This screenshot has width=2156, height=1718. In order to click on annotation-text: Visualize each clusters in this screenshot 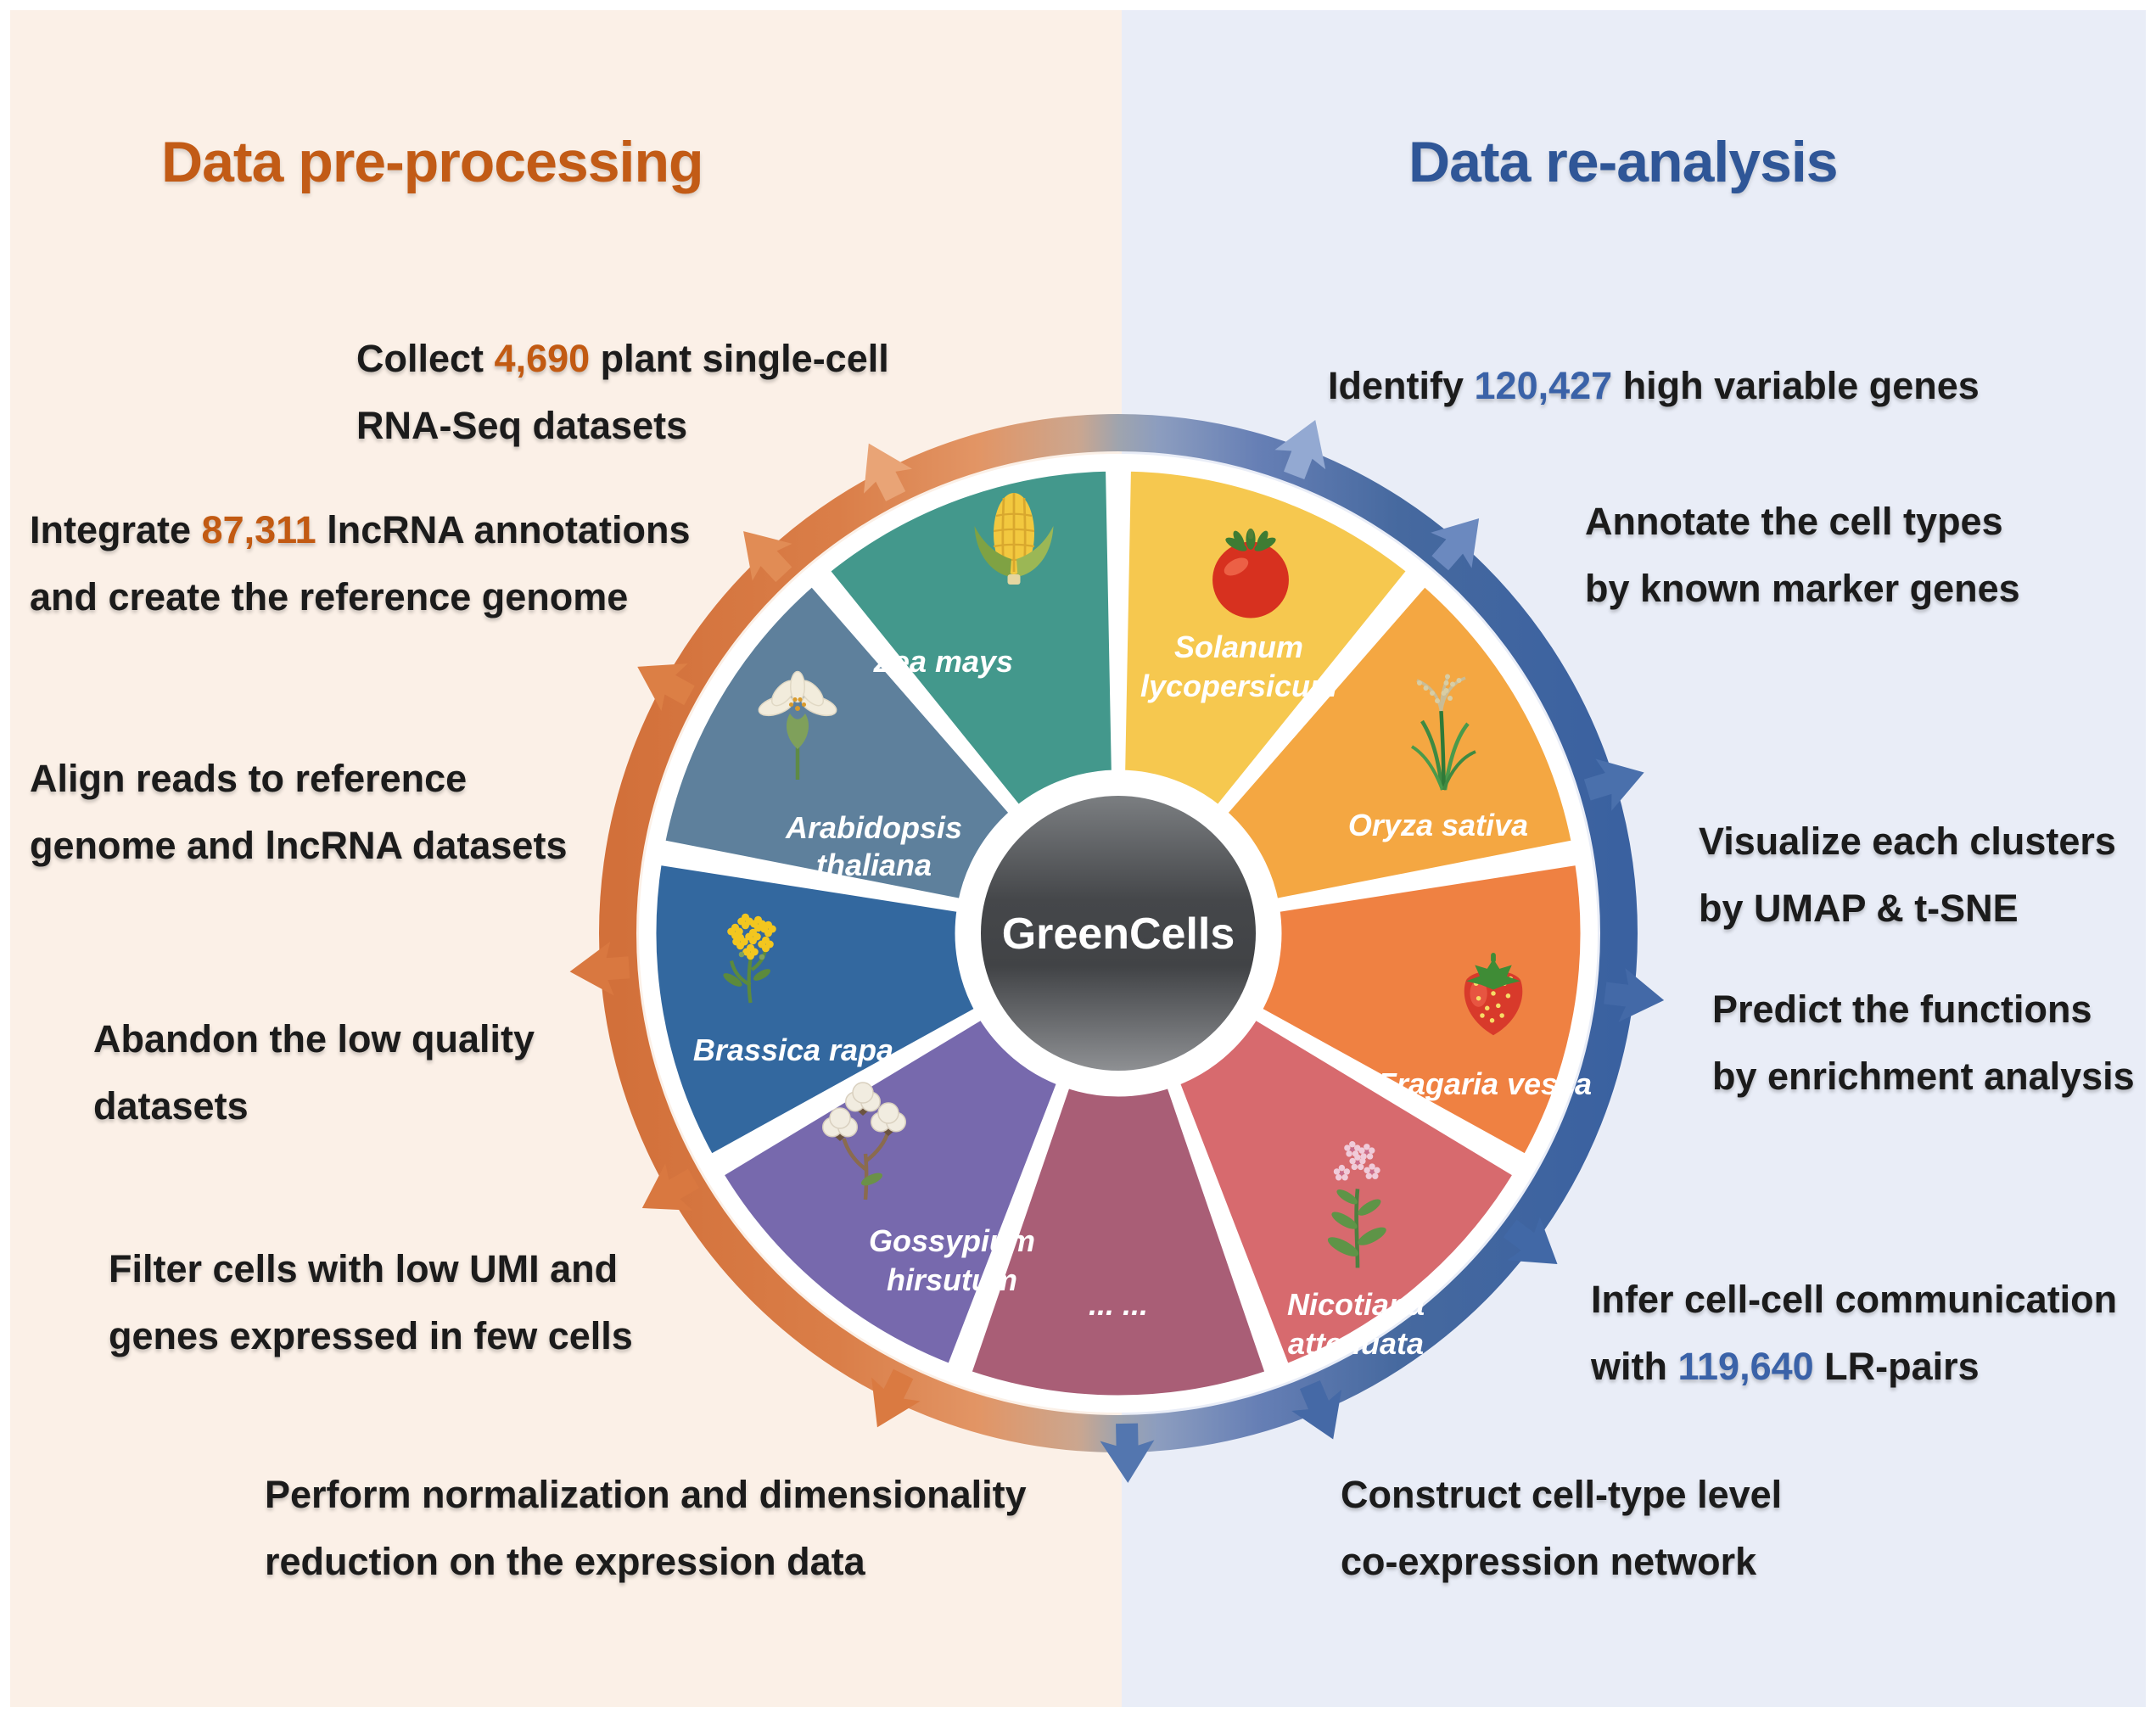, I will do `click(1907, 841)`.